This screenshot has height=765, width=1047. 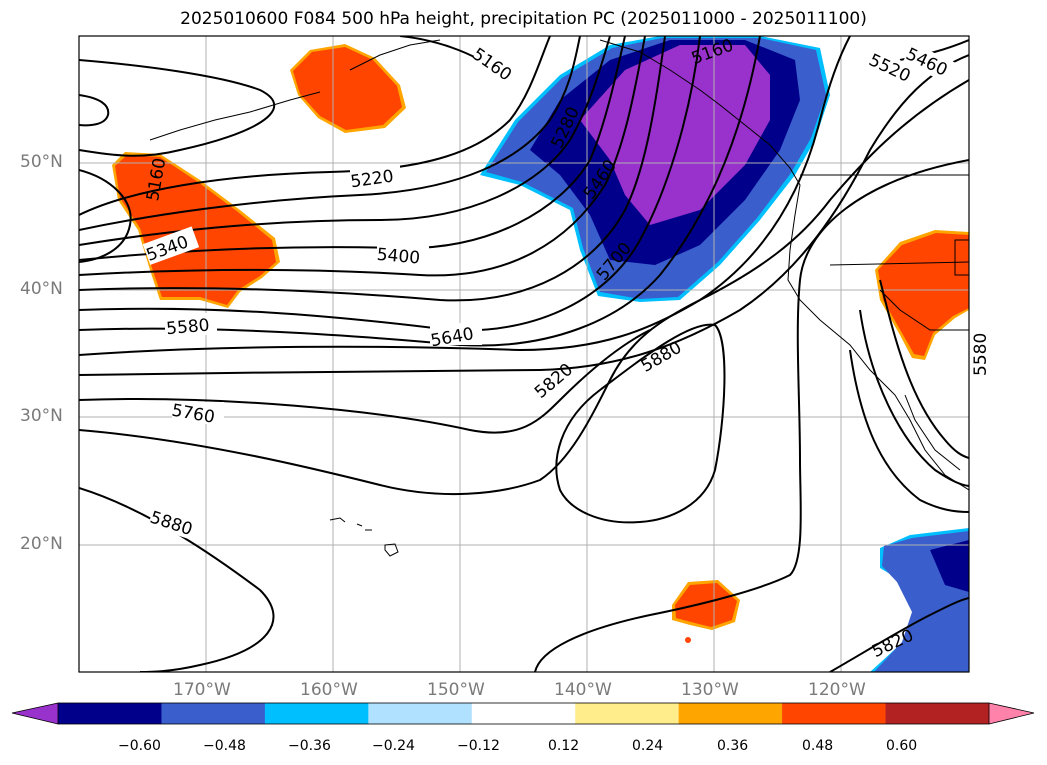 What do you see at coordinates (224, 746) in the screenshot?
I see `colorbar-tick: −0.48` at bounding box center [224, 746].